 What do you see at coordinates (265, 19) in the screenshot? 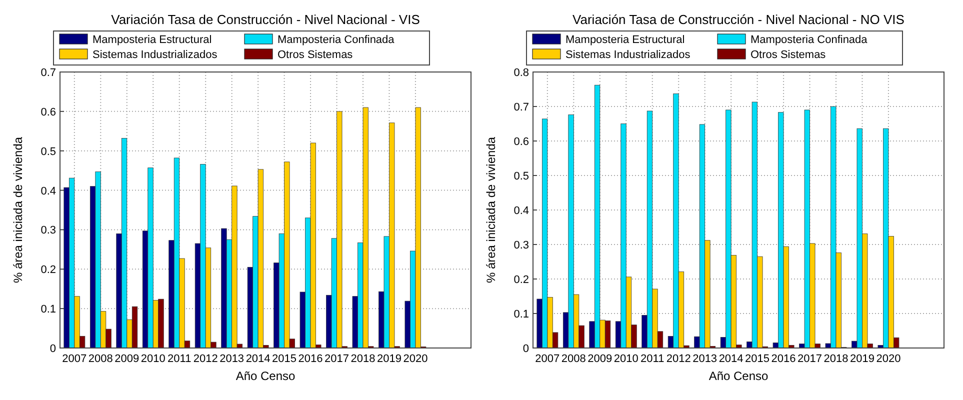
I see `chart-title: Variación Tasa de Construcción - Nivel Nacional - VIS` at bounding box center [265, 19].